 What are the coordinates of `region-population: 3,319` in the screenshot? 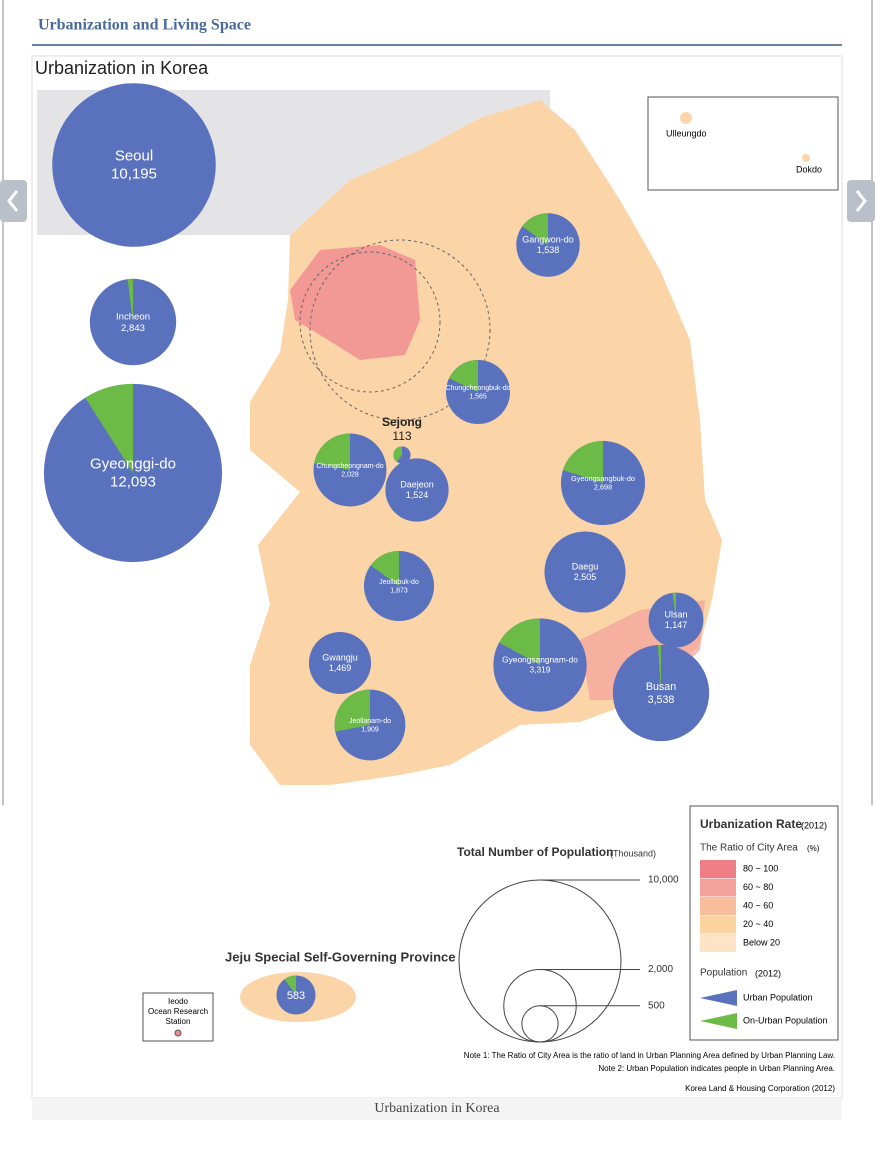 It's located at (540, 670).